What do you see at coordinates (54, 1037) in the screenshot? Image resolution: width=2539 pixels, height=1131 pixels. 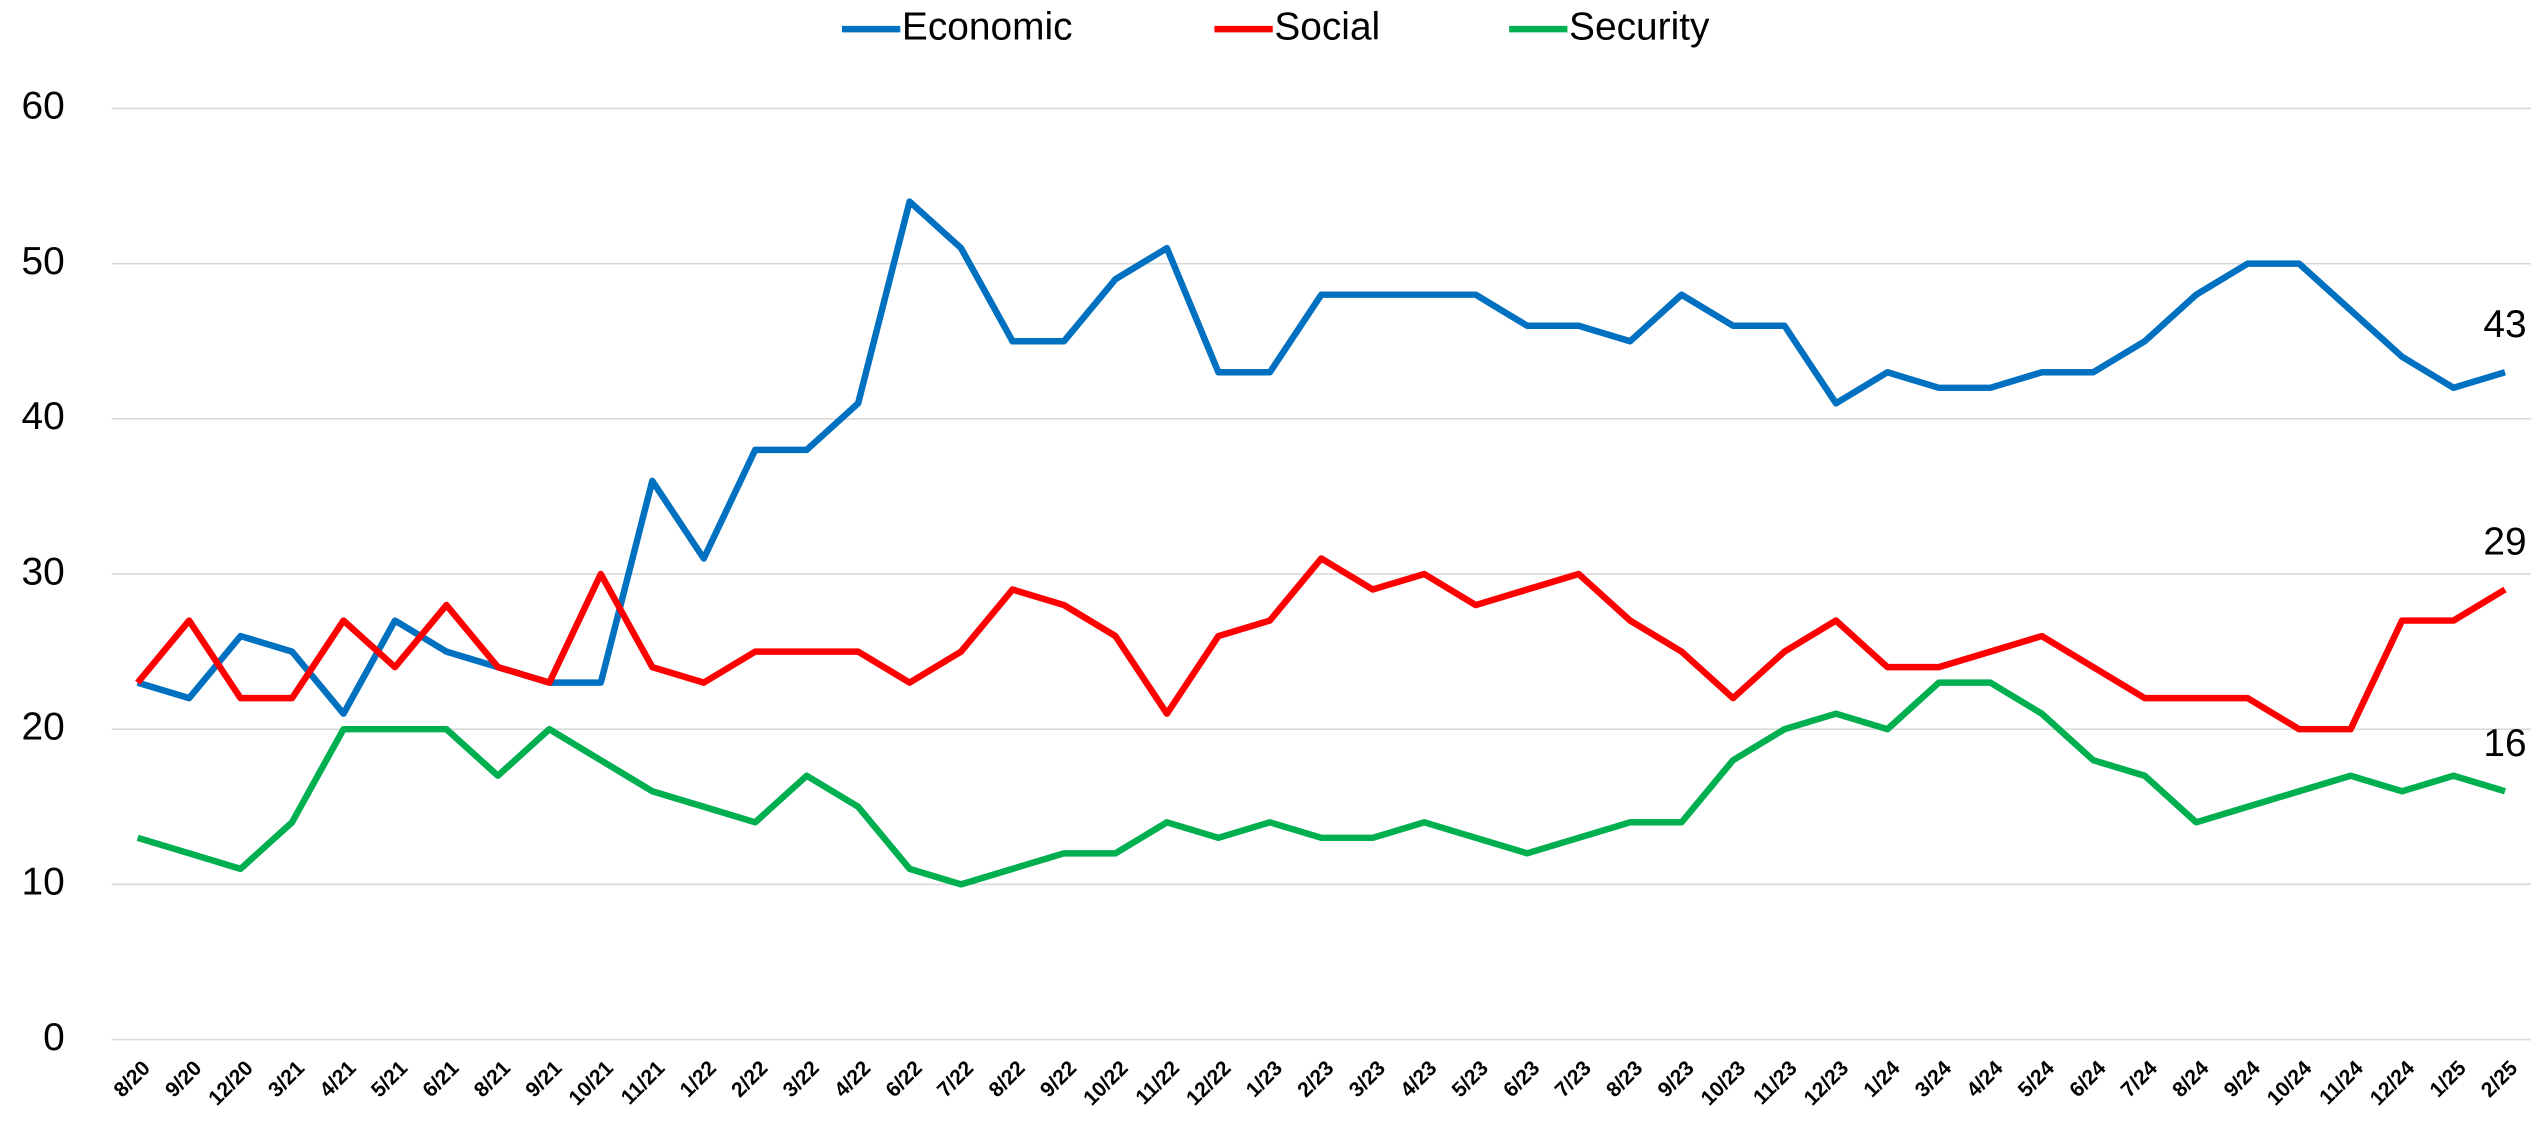 I see `y-tick-label: 0` at bounding box center [54, 1037].